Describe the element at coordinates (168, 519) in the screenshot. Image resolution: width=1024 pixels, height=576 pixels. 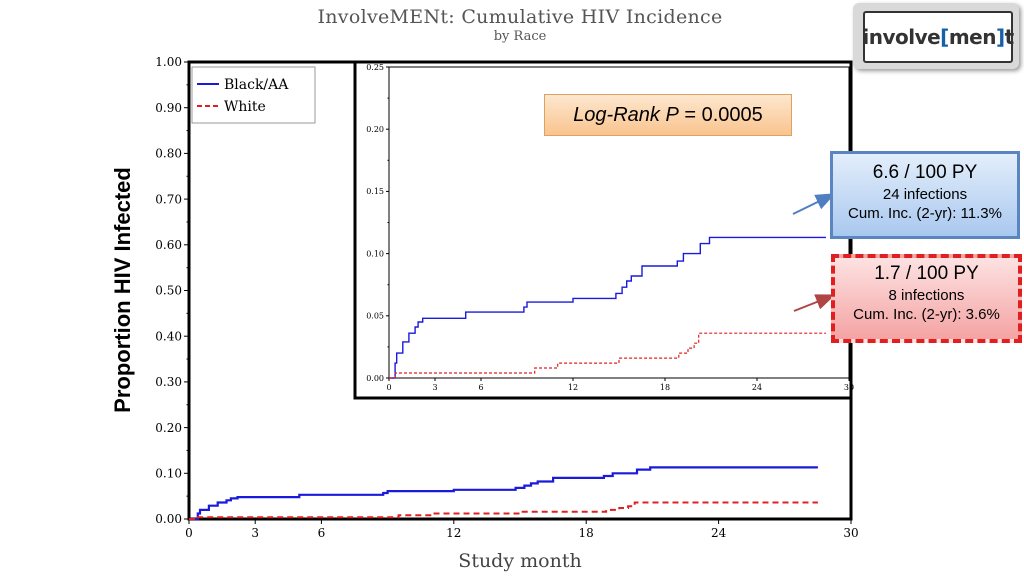
I see `main-y-tick-label: 0.00` at that location.